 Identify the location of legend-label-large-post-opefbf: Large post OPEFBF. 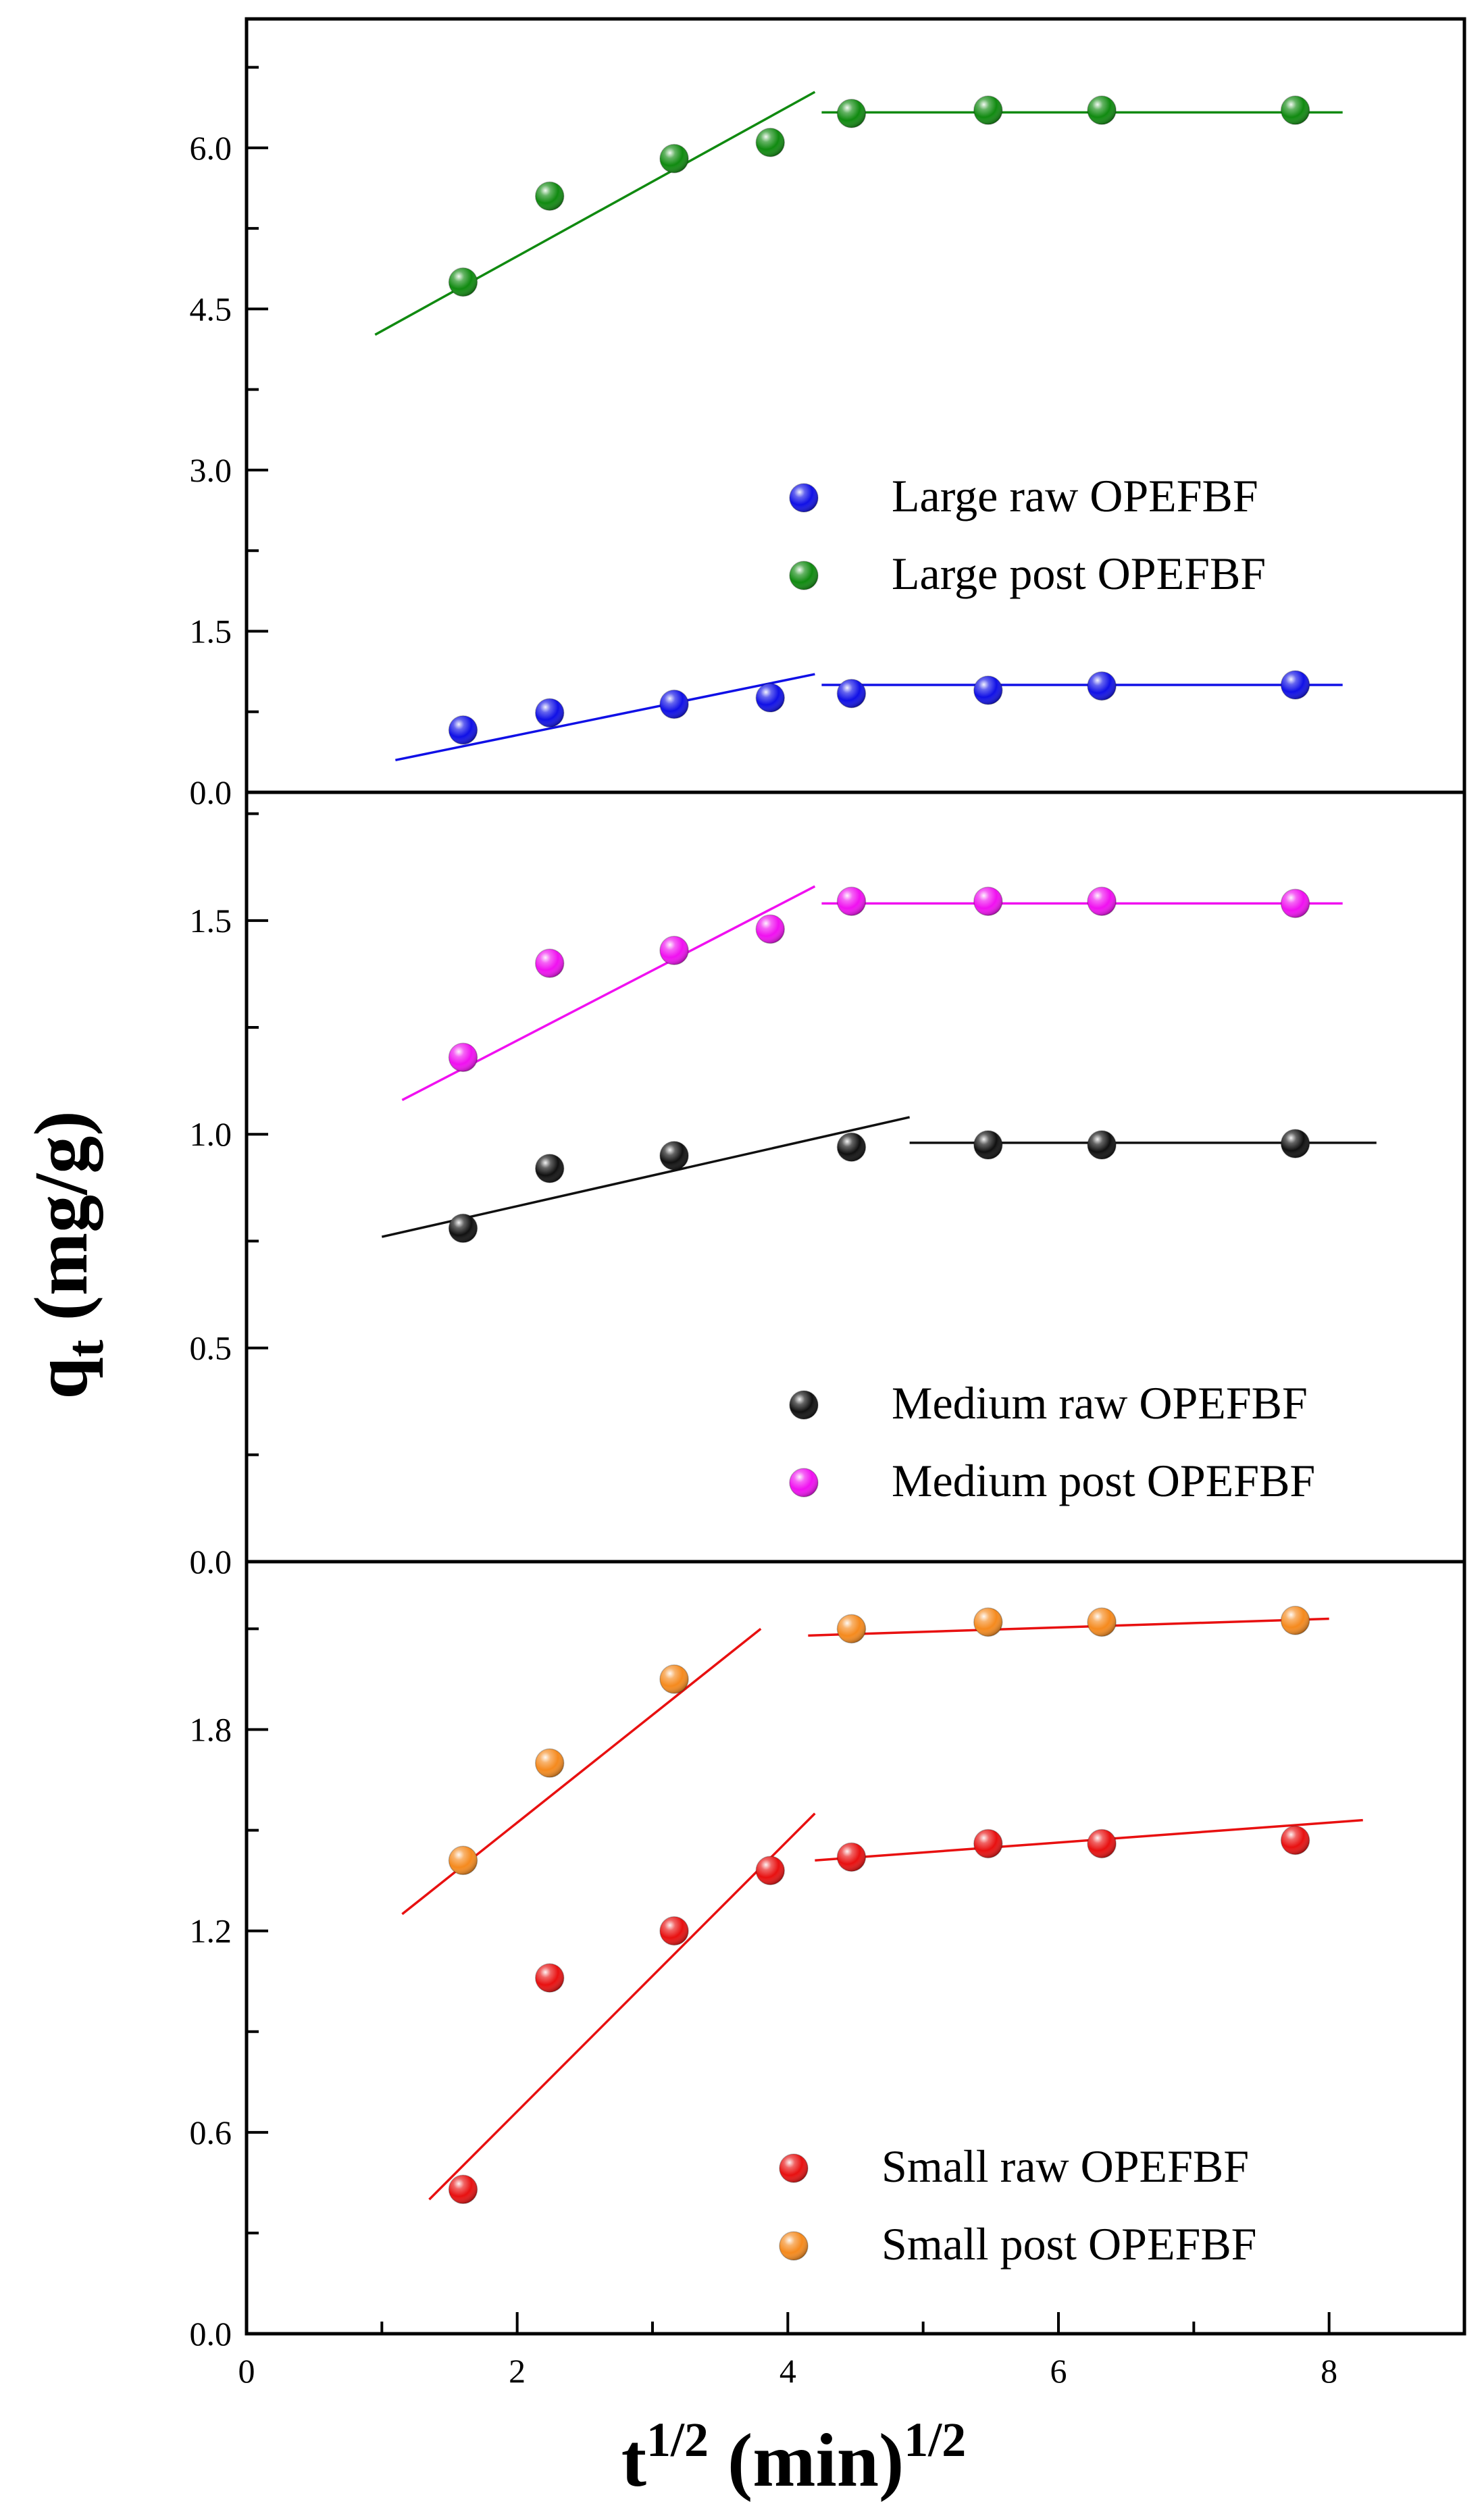
(1079, 573).